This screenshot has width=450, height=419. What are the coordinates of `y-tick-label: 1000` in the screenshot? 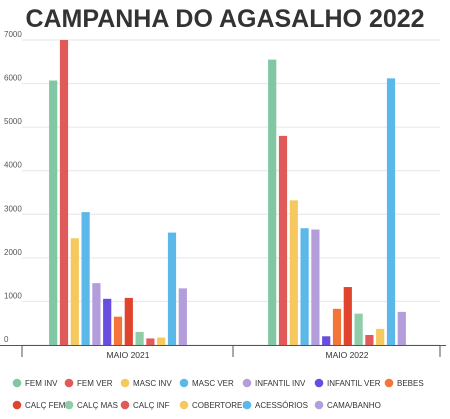 It's located at (13, 295).